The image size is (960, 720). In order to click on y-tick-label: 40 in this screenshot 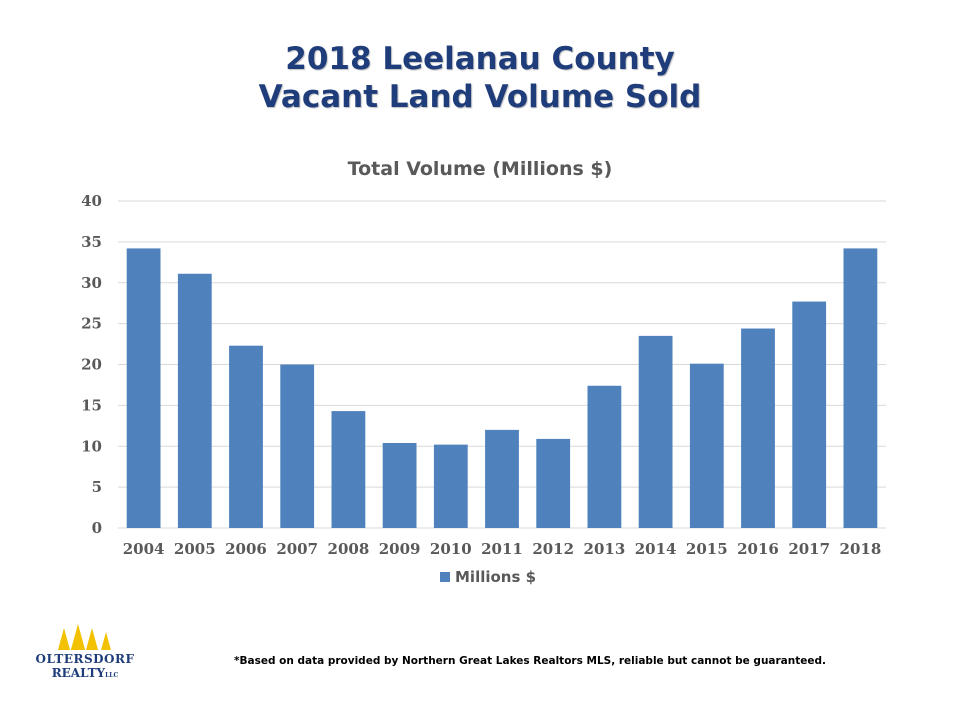, I will do `click(91, 201)`.